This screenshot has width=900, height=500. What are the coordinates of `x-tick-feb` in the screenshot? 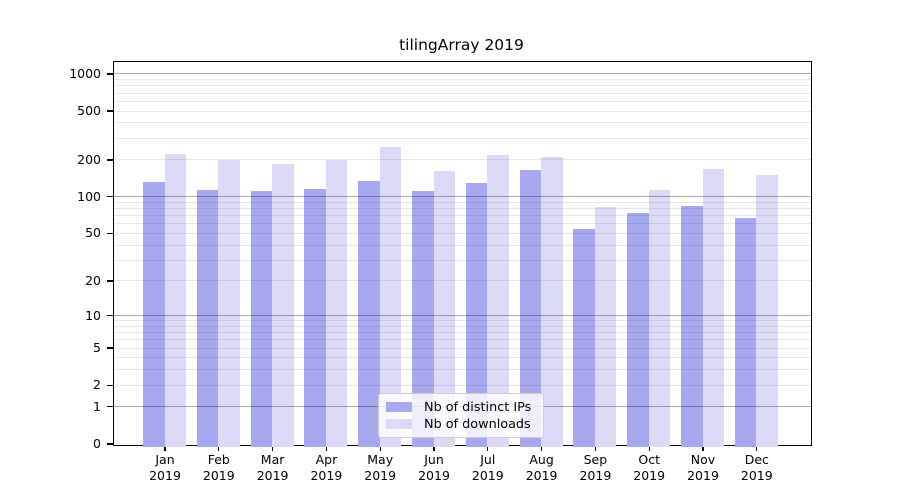 It's located at (219, 448).